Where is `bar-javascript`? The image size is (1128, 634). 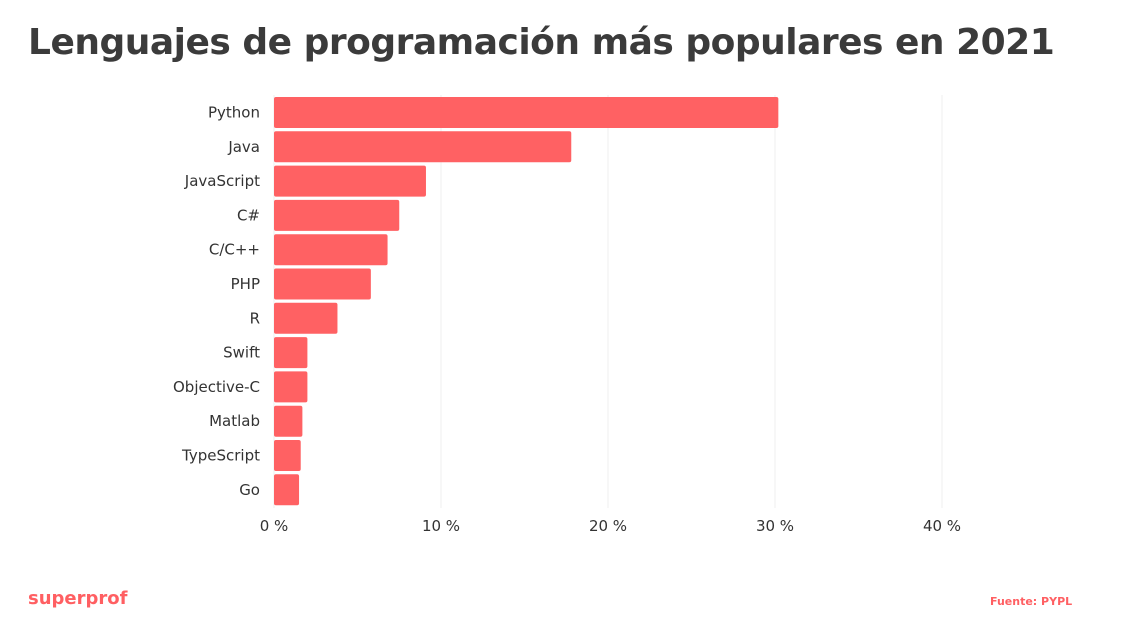 bar-javascript is located at coordinates (350, 181).